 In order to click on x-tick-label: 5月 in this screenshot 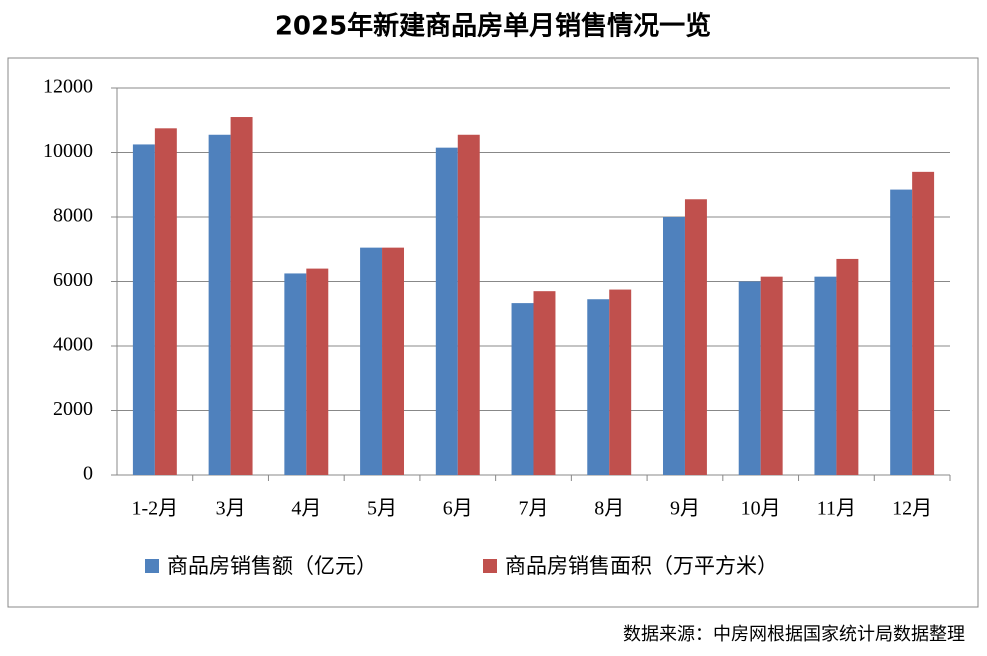, I will do `click(382, 509)`.